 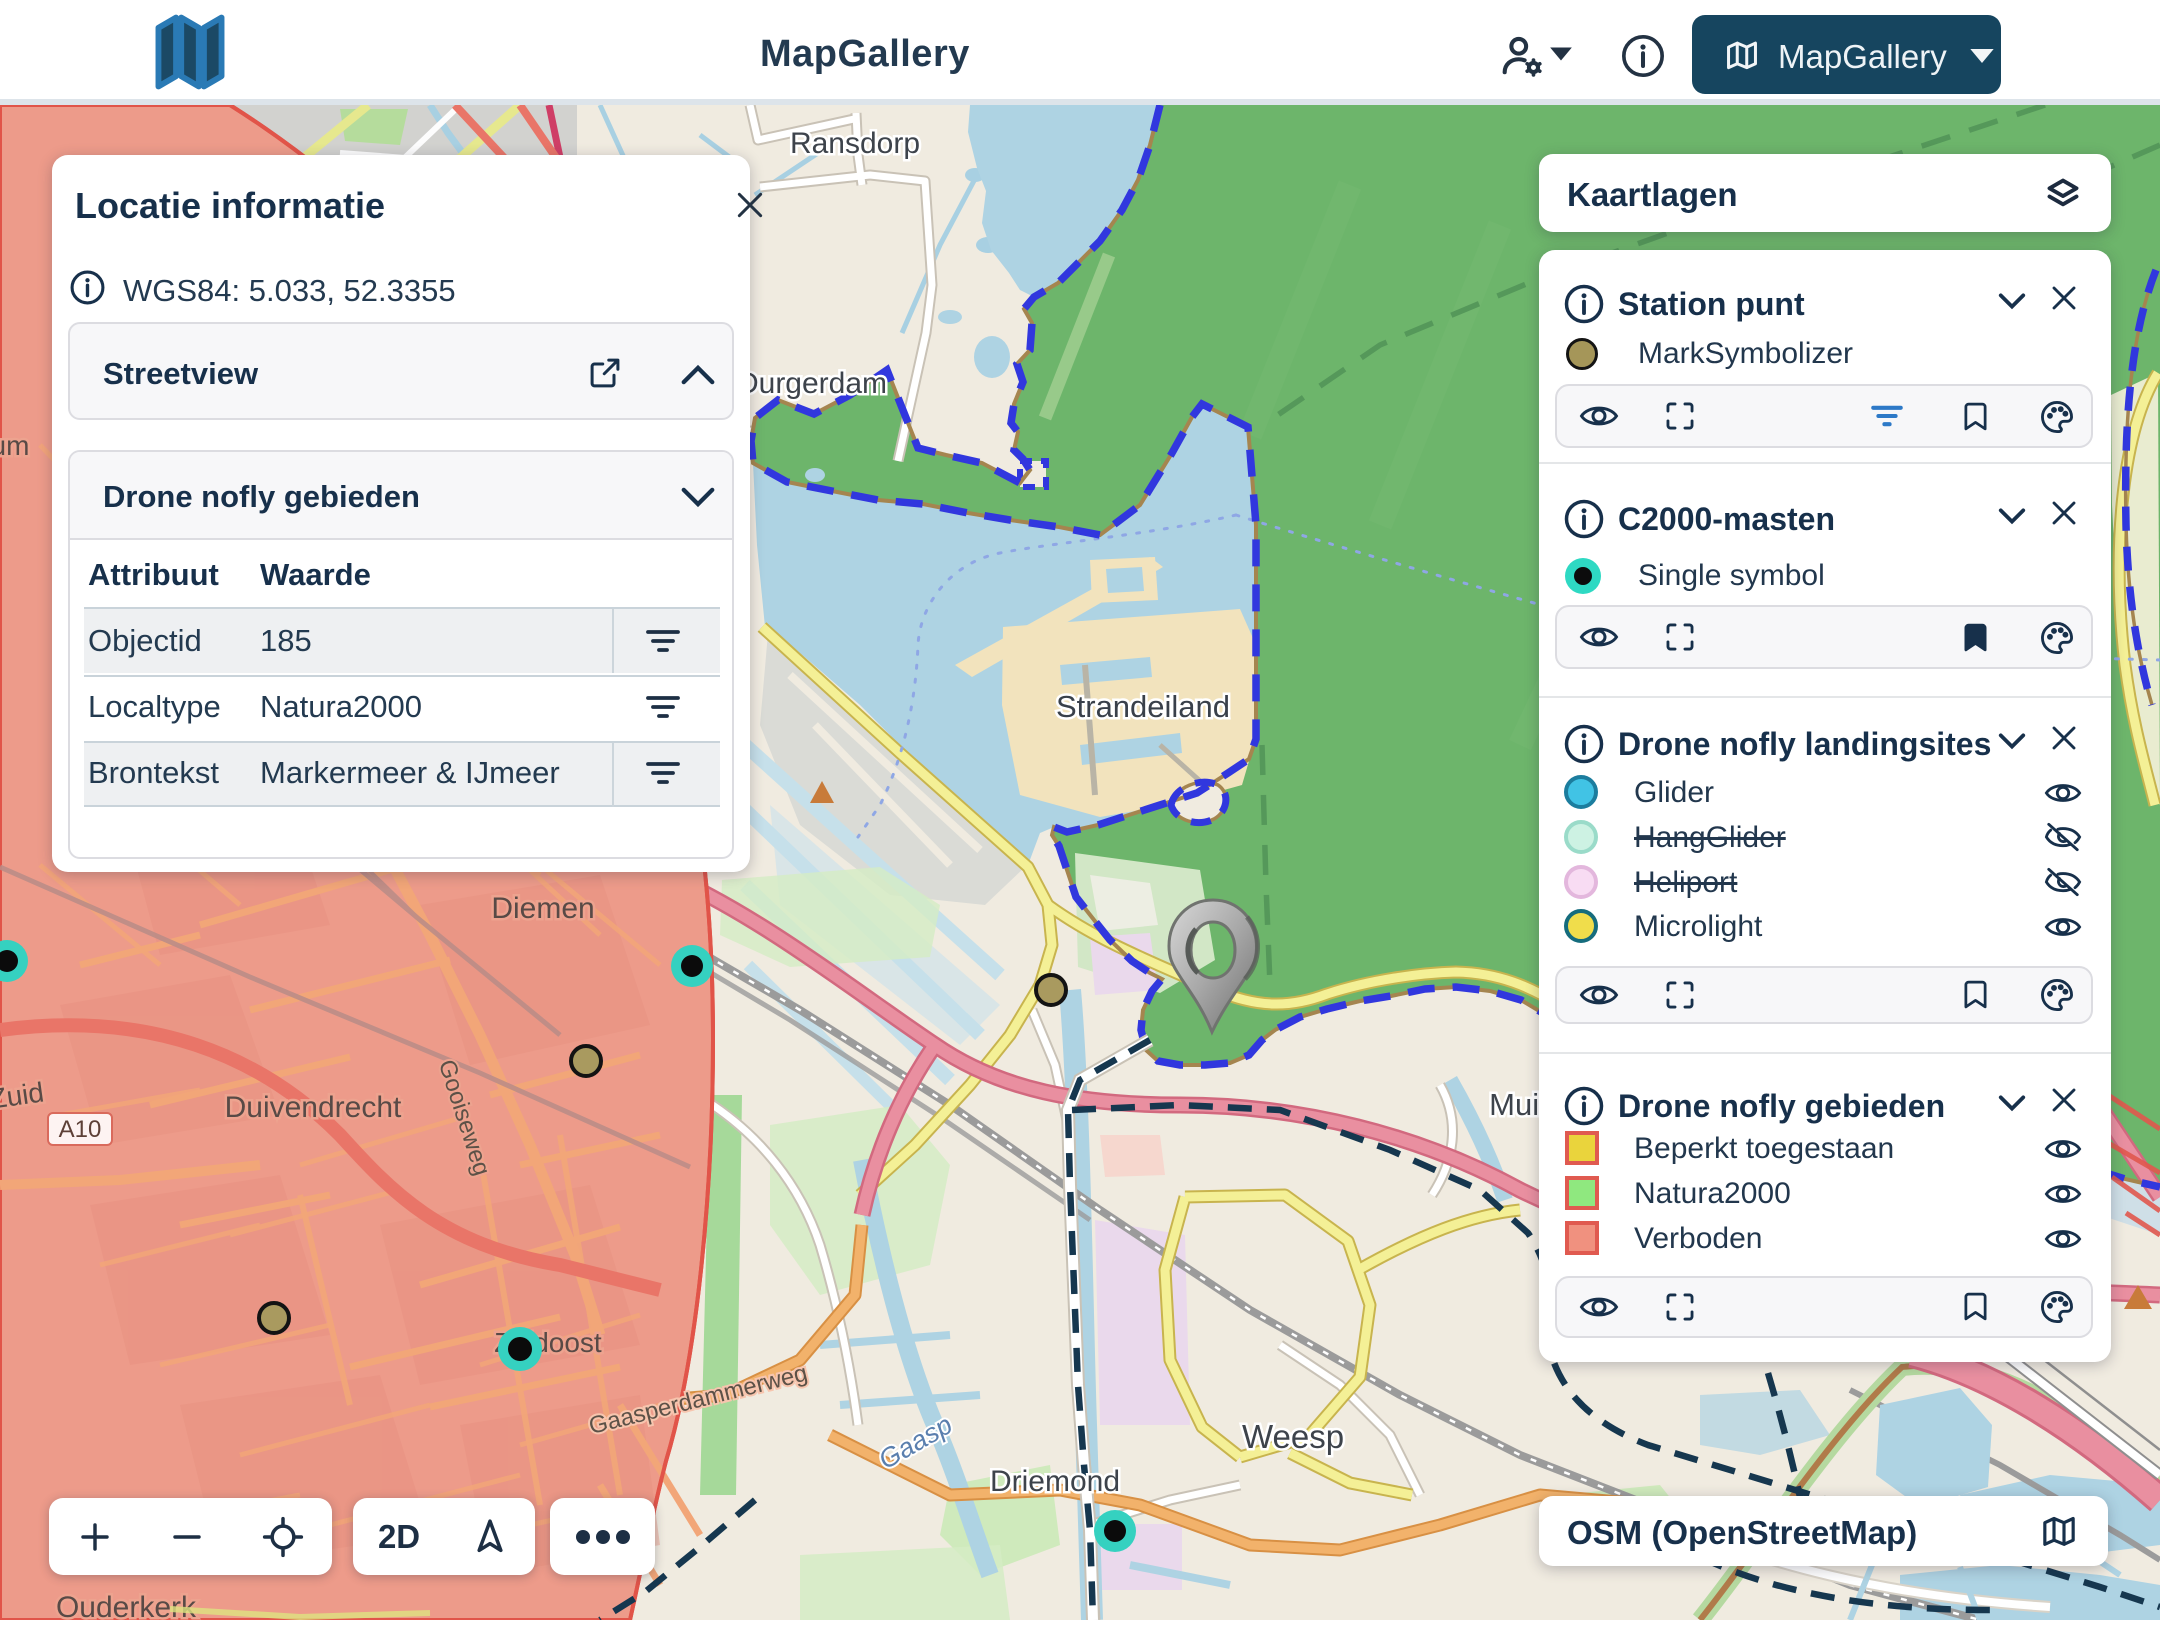 I want to click on svg-text: Ouderkerk, so click(x=126, y=1605).